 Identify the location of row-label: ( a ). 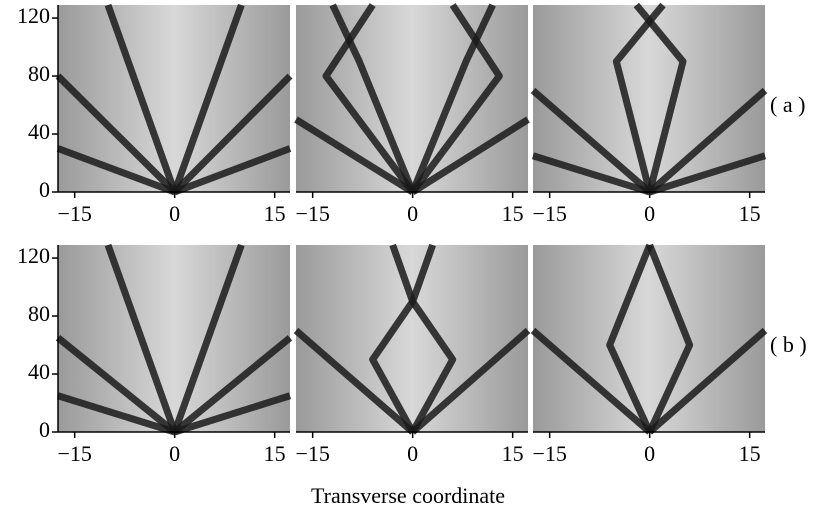
(787, 104).